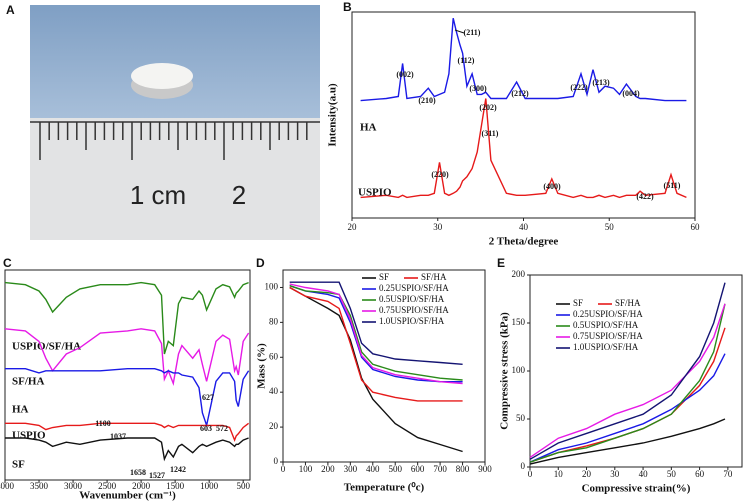 Image resolution: width=750 pixels, height=501 pixels. I want to click on ruler-label: 1 cm, so click(158, 195).